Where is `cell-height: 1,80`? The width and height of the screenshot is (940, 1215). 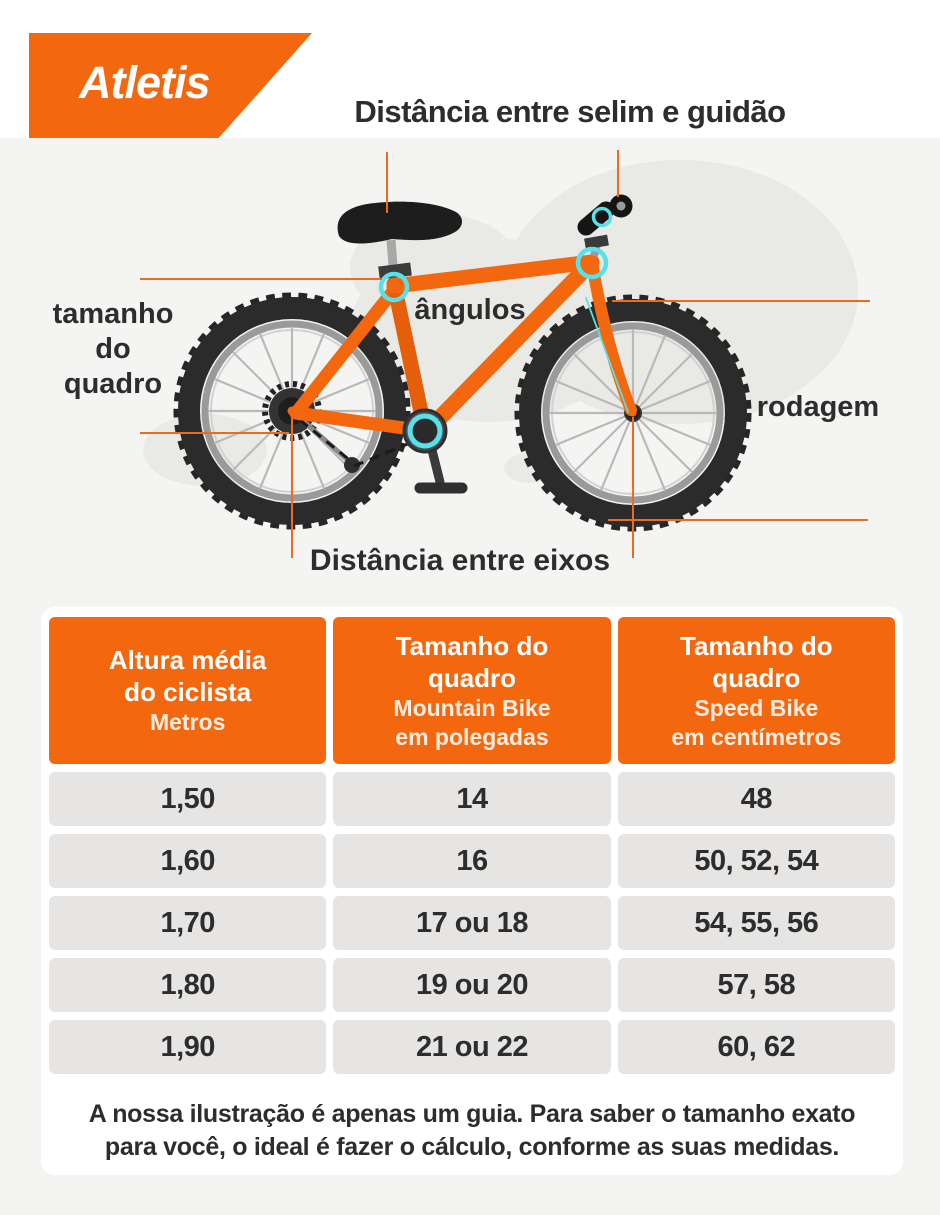 cell-height: 1,80 is located at coordinates (188, 985).